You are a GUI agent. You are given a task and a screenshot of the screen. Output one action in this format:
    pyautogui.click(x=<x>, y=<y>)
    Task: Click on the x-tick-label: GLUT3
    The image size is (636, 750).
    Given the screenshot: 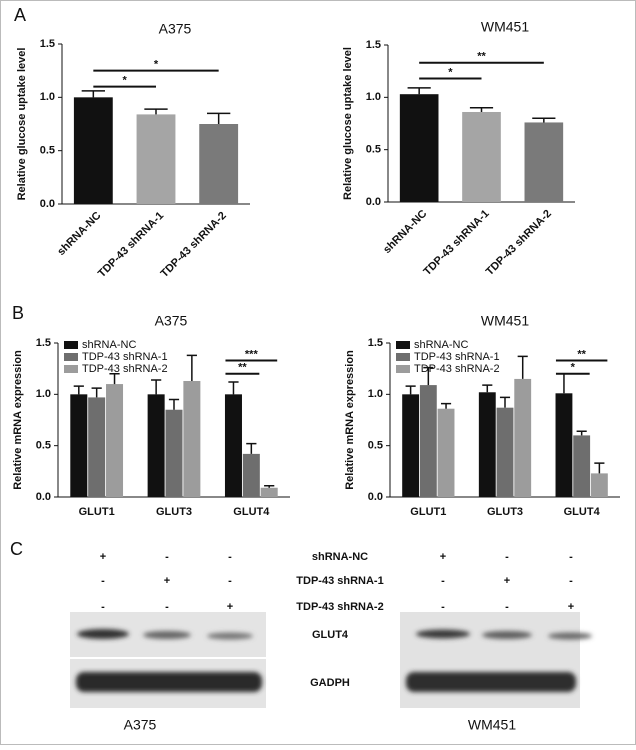 What is the action you would take?
    pyautogui.click(x=174, y=512)
    